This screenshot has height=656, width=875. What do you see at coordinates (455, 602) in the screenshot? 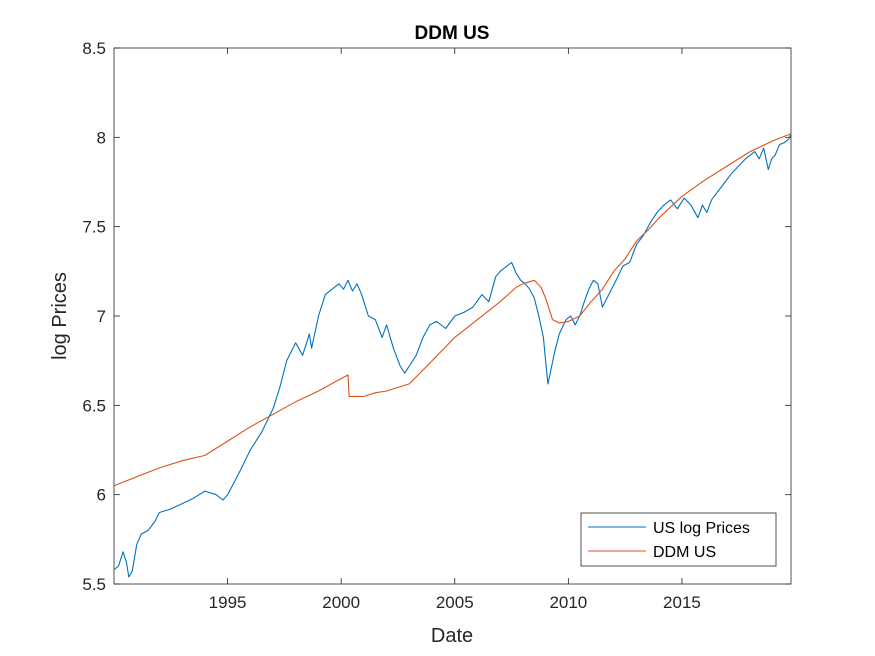
I see `x-tick-label: 2005` at bounding box center [455, 602].